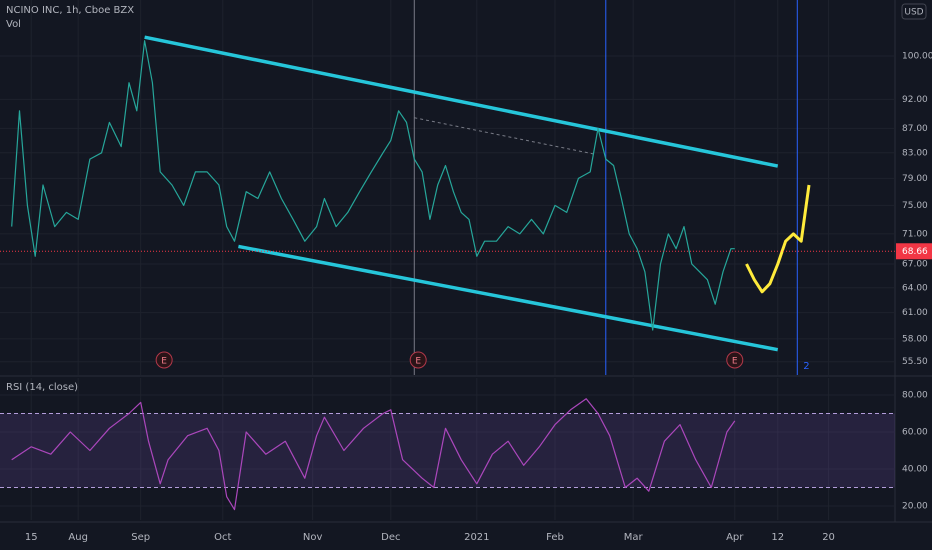 The image size is (932, 550). Describe the element at coordinates (313, 537) in the screenshot. I see `x-tick-label: Nov` at that location.